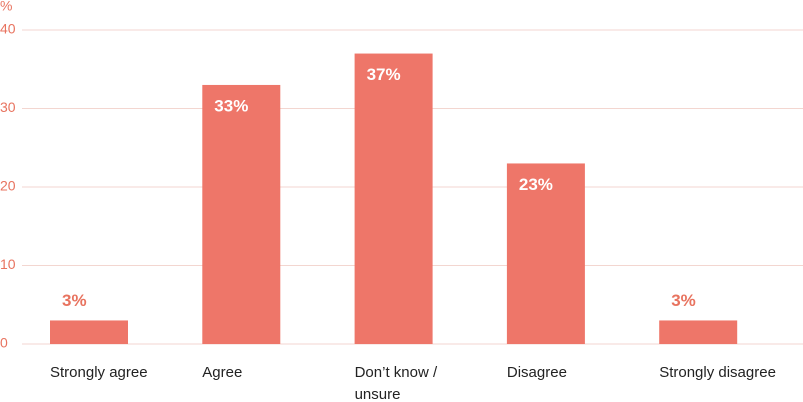  What do you see at coordinates (8, 264) in the screenshot?
I see `y-tick-label: 10` at bounding box center [8, 264].